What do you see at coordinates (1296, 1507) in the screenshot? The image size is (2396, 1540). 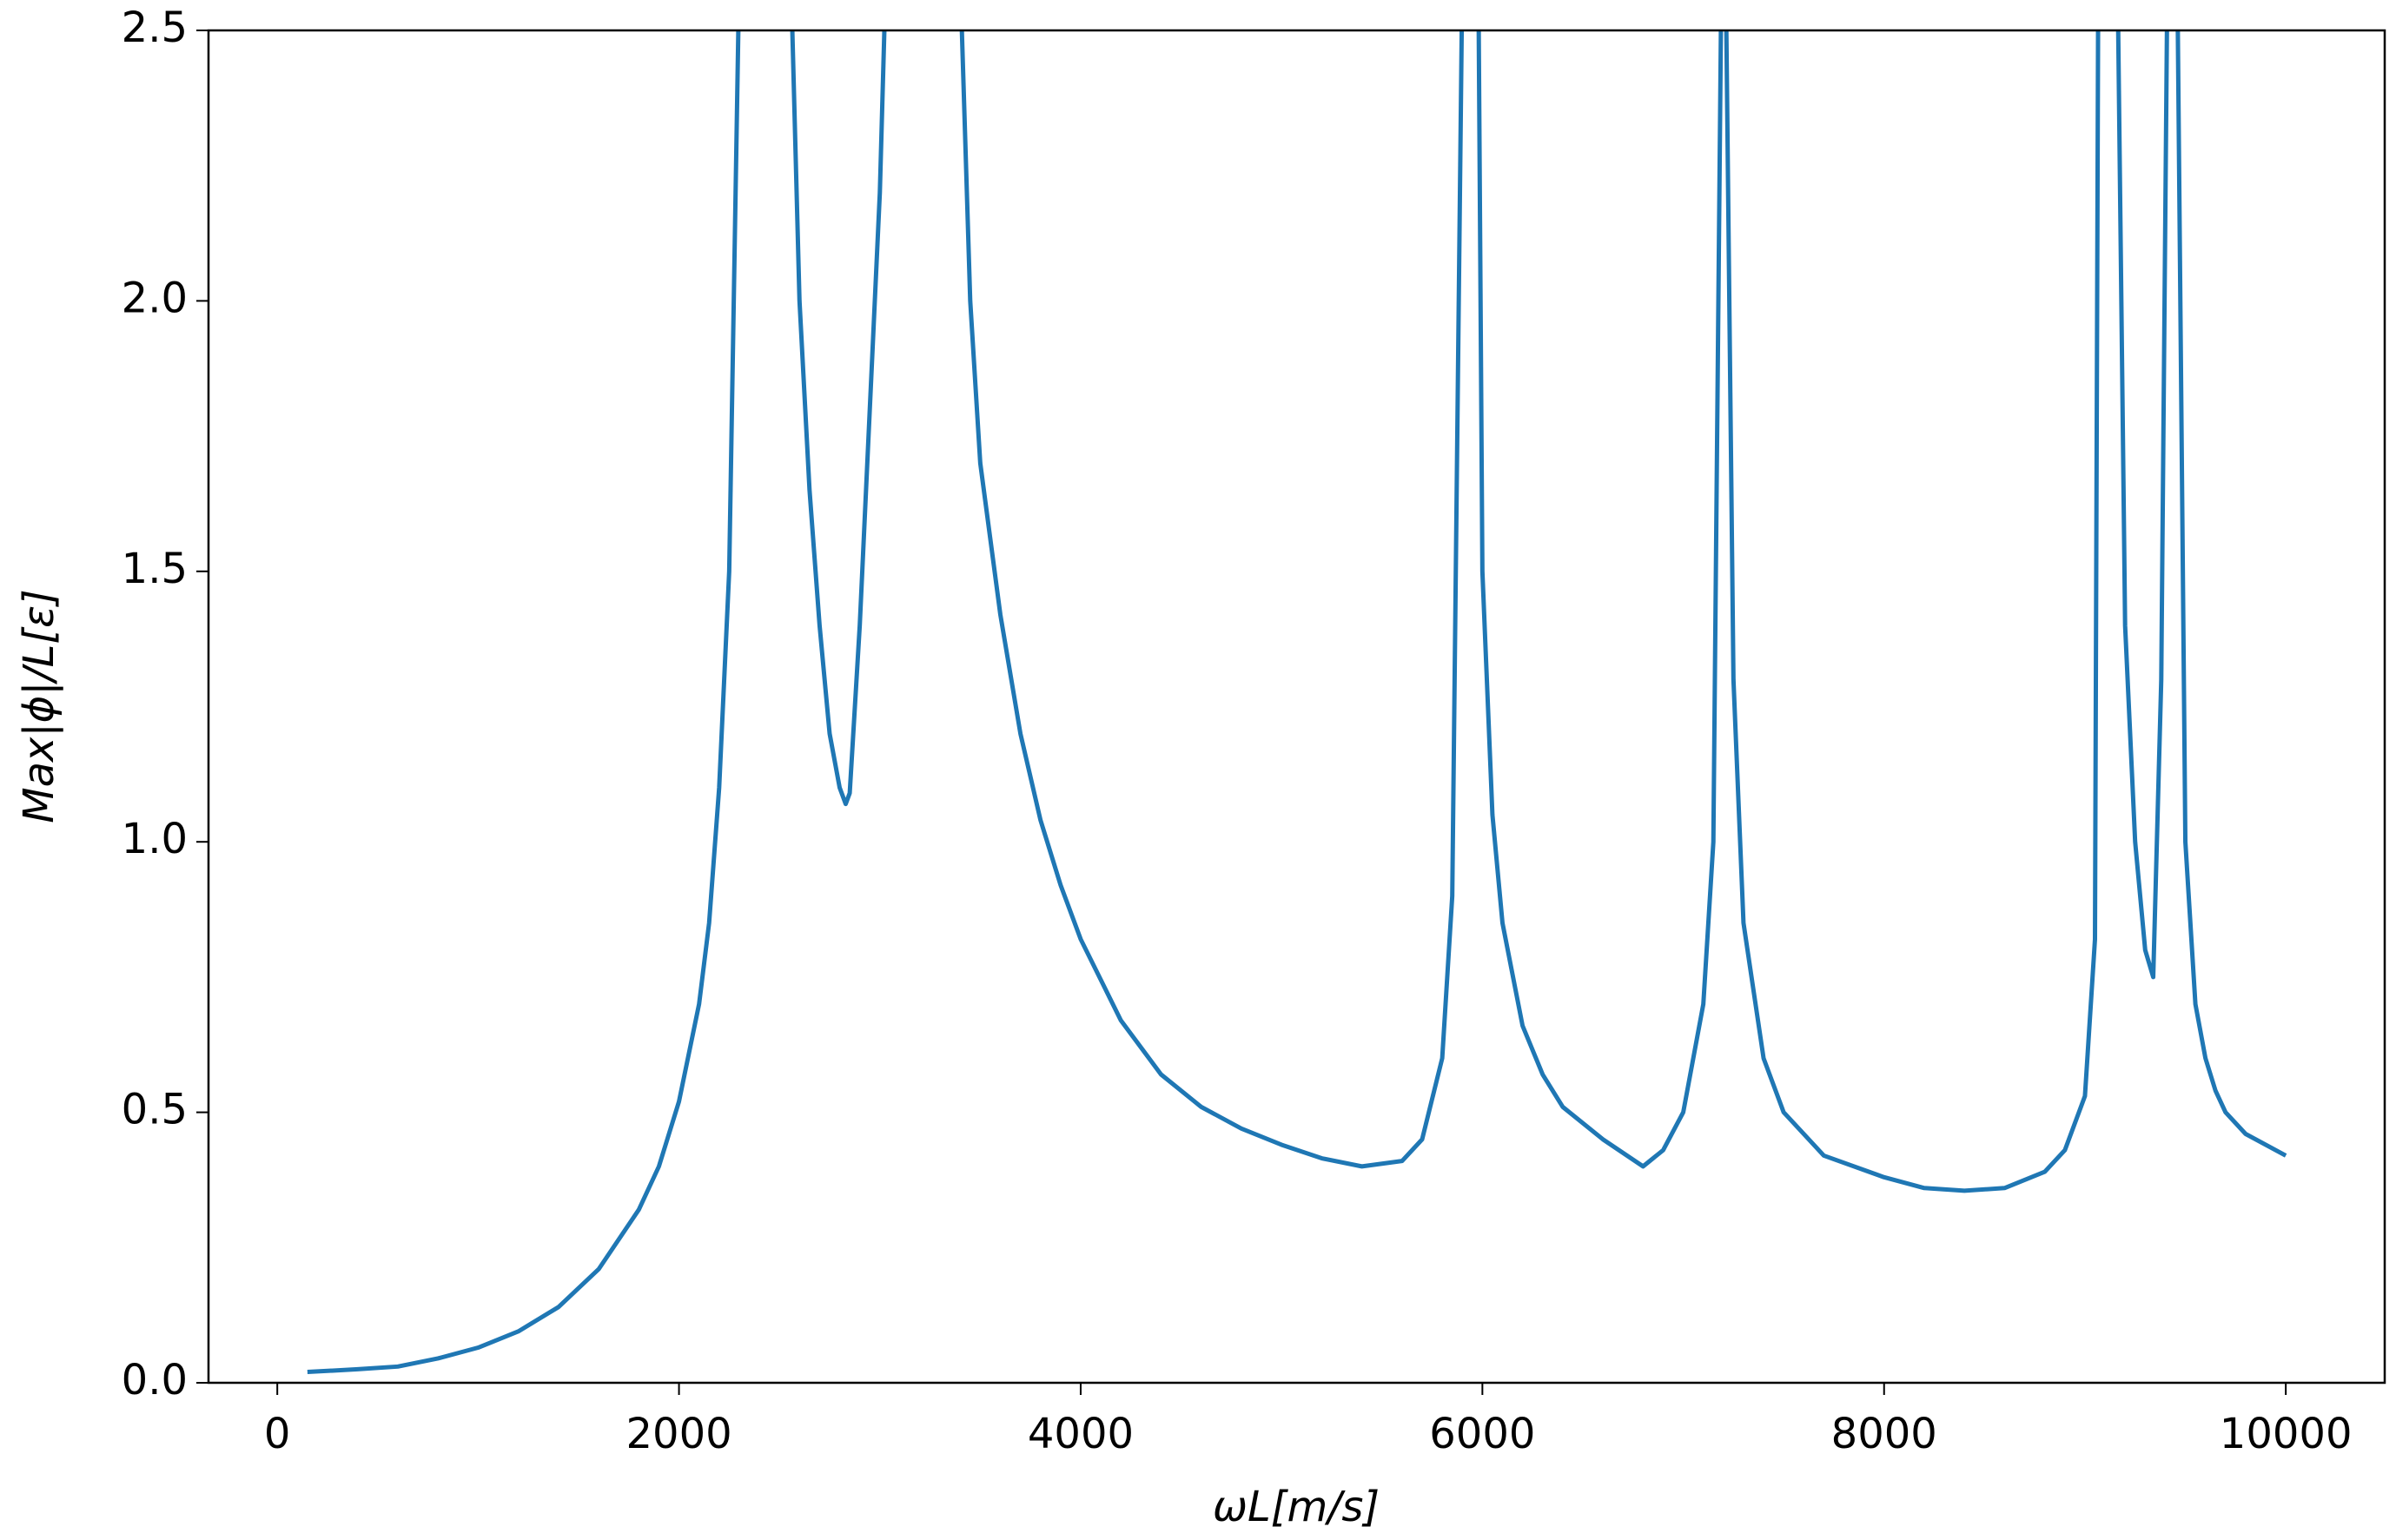 I see `x-axis-label: ωL[m/s]` at bounding box center [1296, 1507].